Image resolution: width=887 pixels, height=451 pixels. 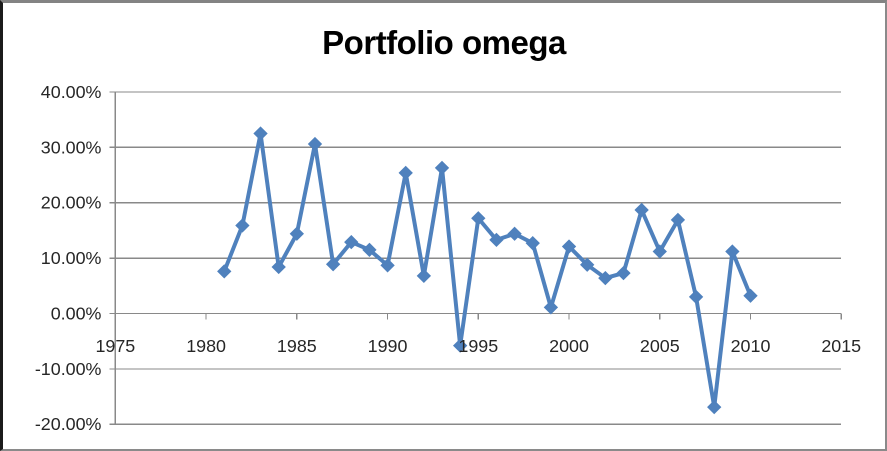 What do you see at coordinates (71, 92) in the screenshot?
I see `y-tick-label: 40.00%` at bounding box center [71, 92].